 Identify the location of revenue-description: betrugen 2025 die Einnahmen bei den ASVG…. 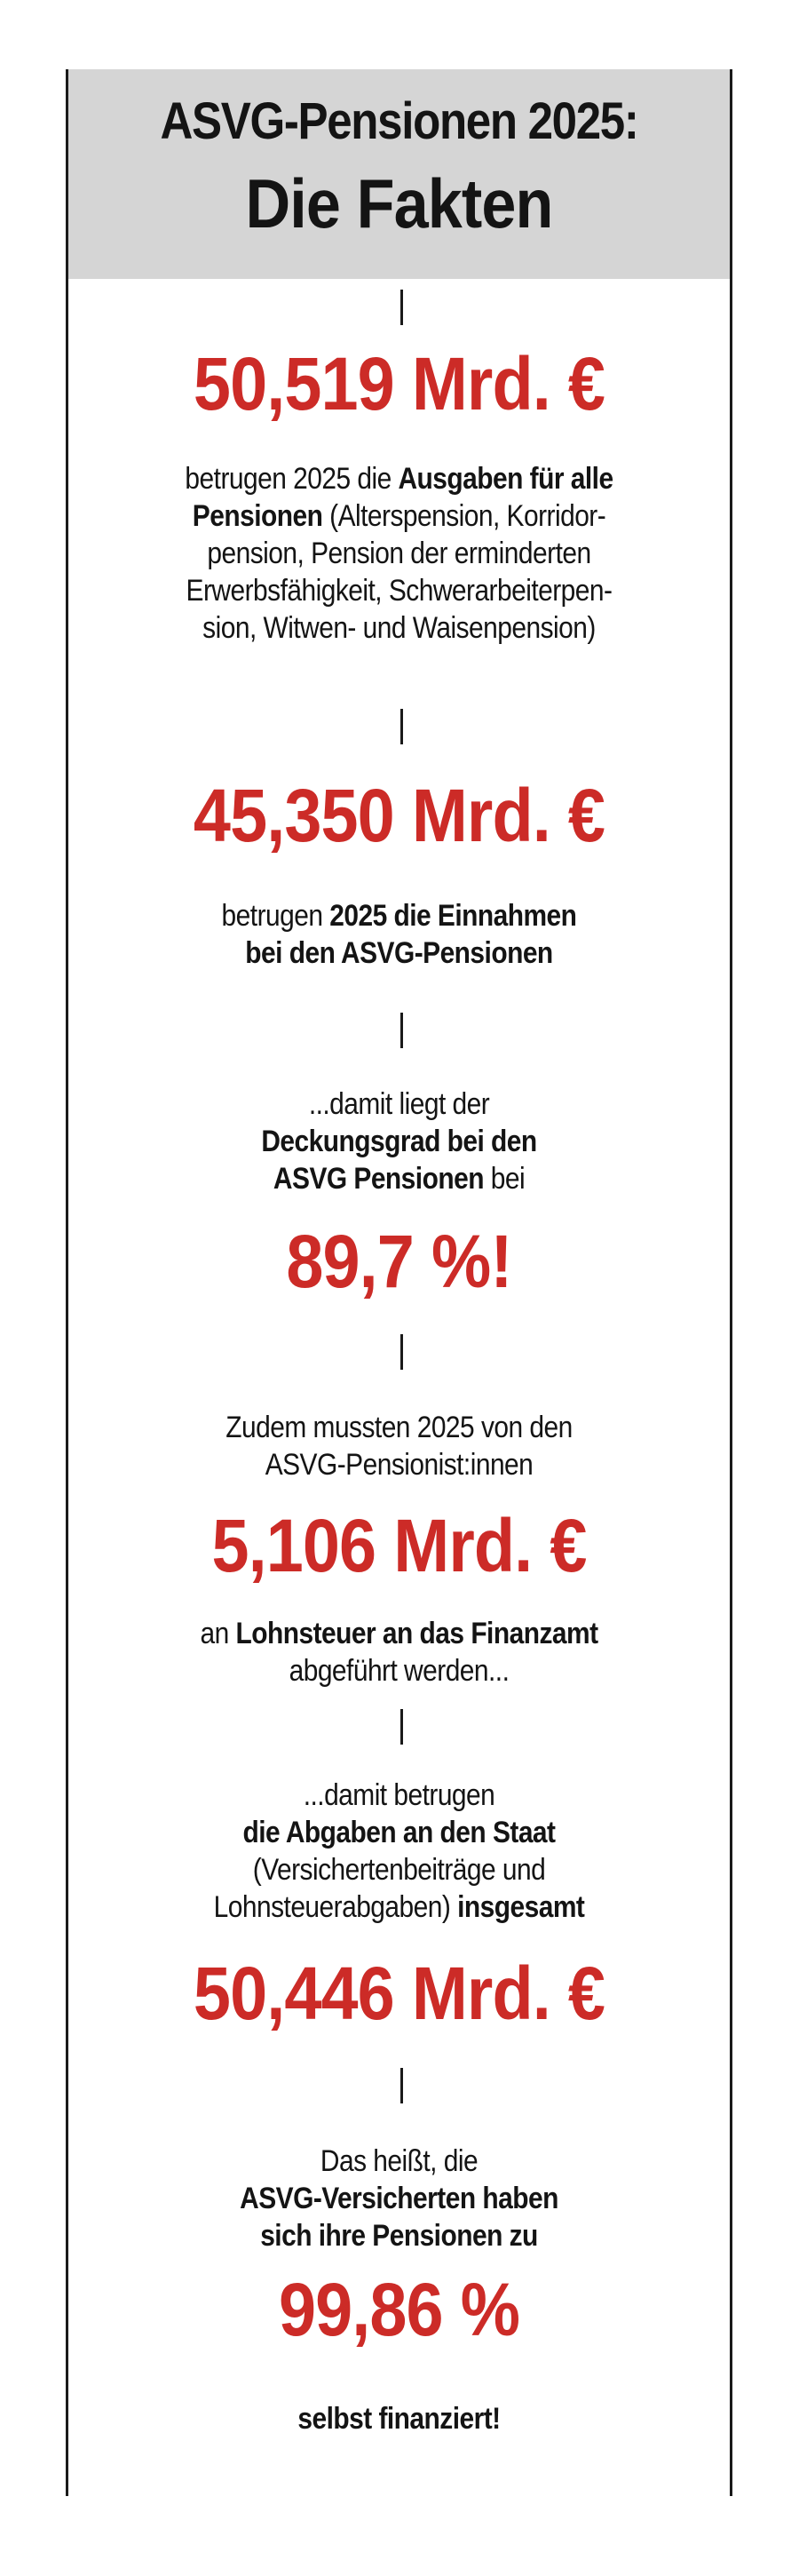
(399, 934).